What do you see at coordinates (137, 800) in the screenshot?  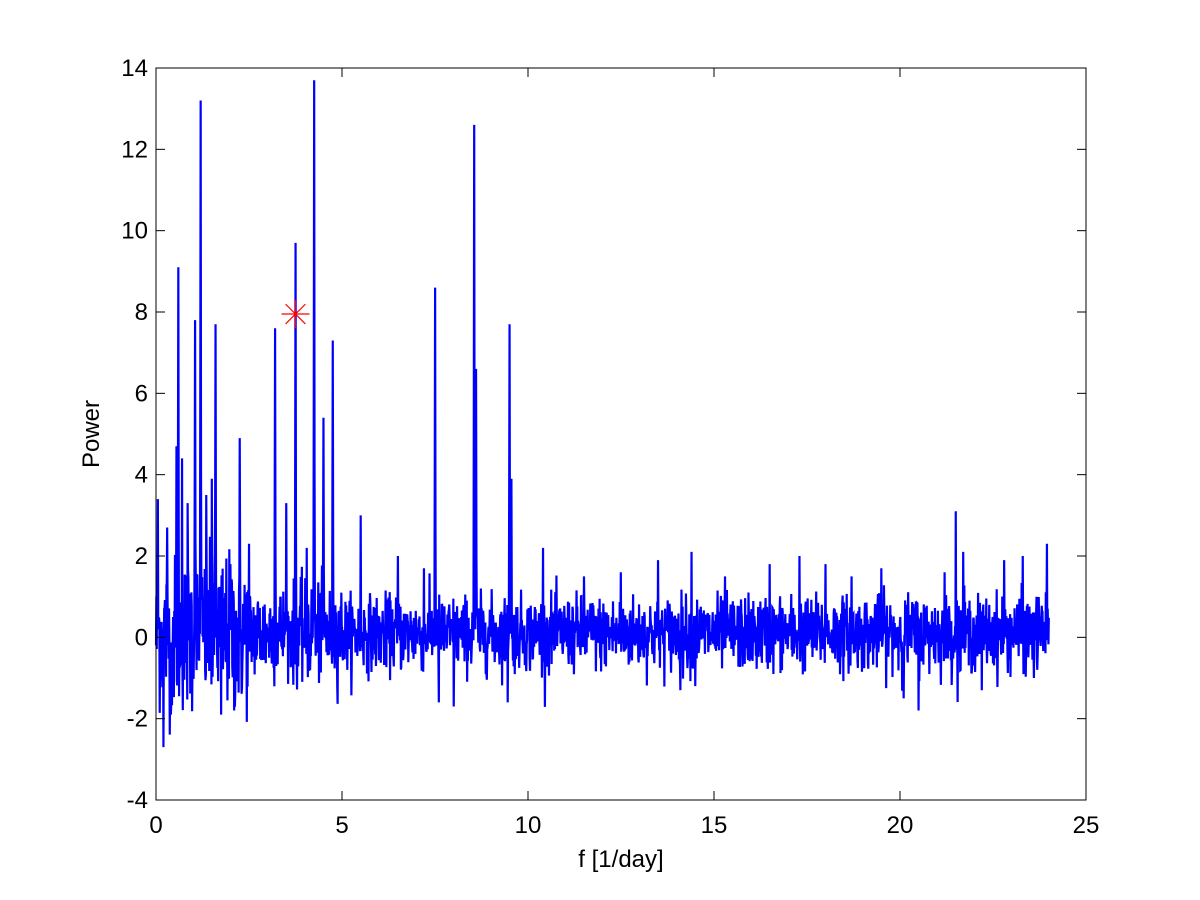 I see `y-tick-label: -4` at bounding box center [137, 800].